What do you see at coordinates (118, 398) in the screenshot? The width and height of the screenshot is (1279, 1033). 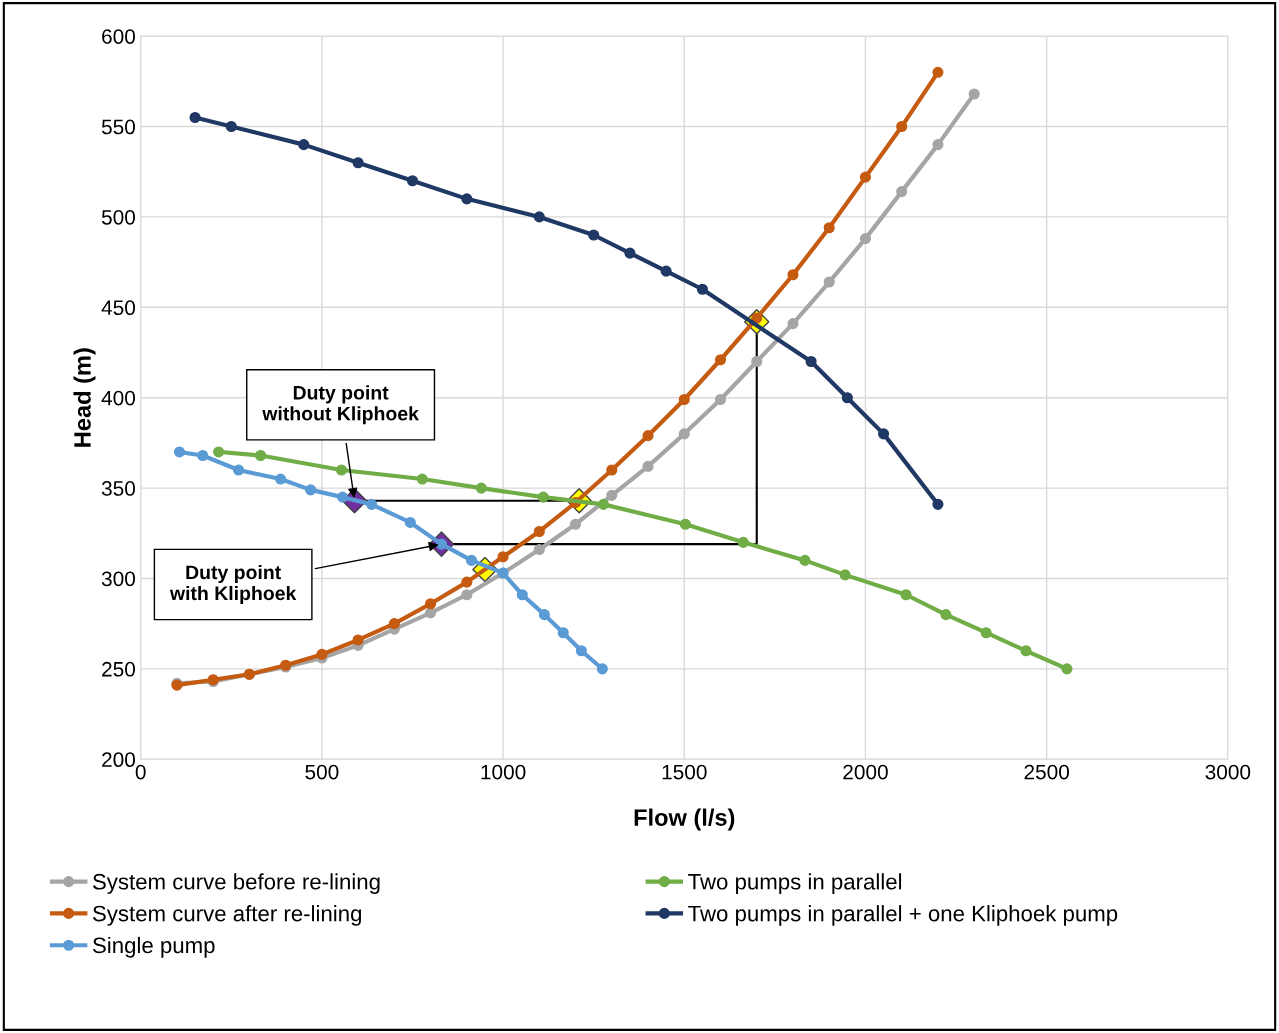 I see `y-tick-label: 400` at bounding box center [118, 398].